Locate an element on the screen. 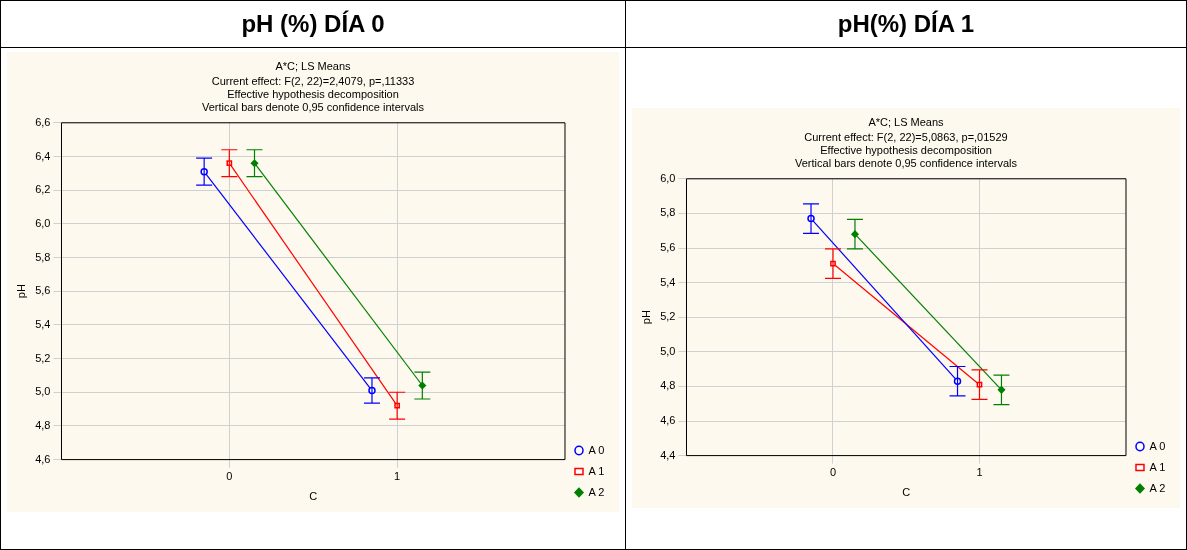 The image size is (1187, 550). text: Current effect: F(2, 22)=2,4079, p=,11333 is located at coordinates (313, 80).